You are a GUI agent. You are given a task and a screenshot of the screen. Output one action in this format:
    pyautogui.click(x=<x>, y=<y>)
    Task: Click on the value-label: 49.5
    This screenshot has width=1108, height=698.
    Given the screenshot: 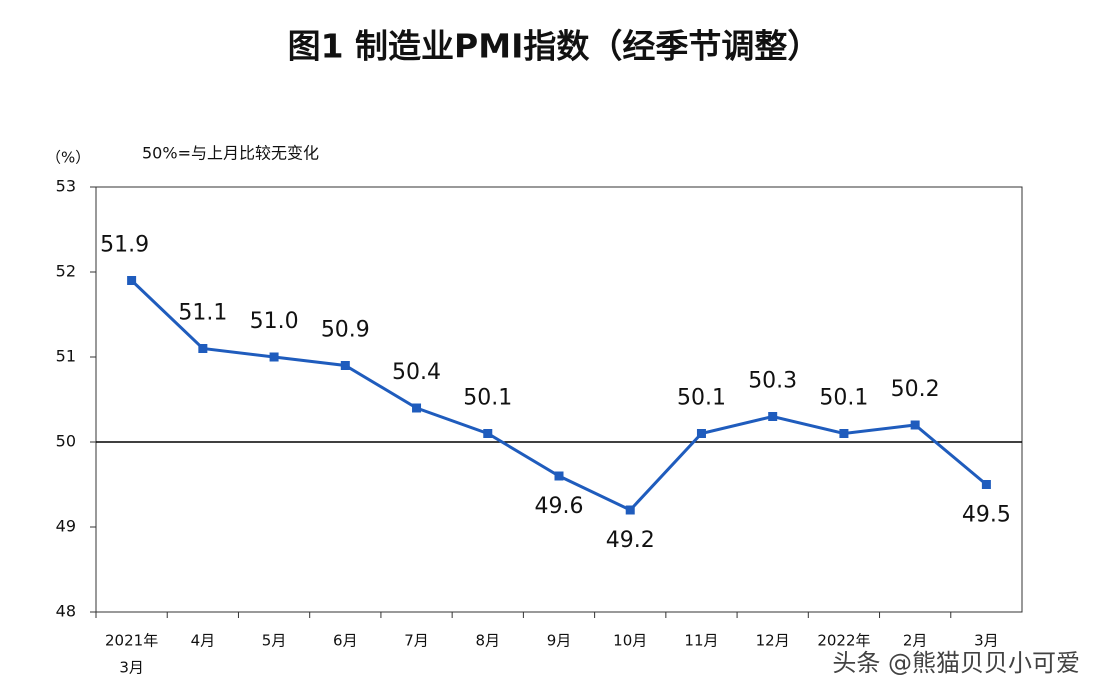 What is the action you would take?
    pyautogui.click(x=986, y=515)
    